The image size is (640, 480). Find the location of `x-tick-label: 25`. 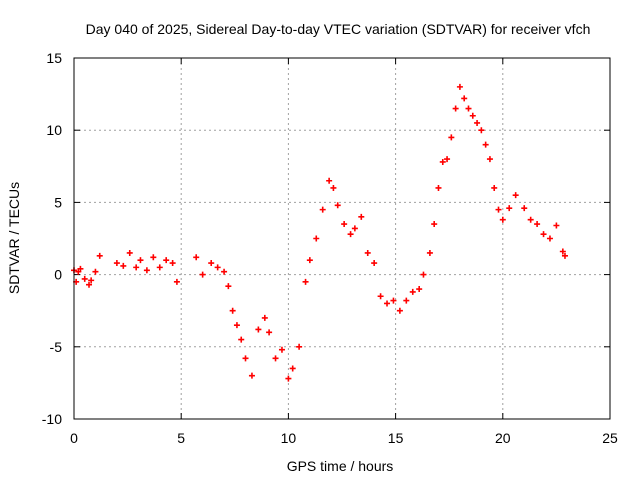

x-tick-label: 25 is located at coordinates (610, 438).